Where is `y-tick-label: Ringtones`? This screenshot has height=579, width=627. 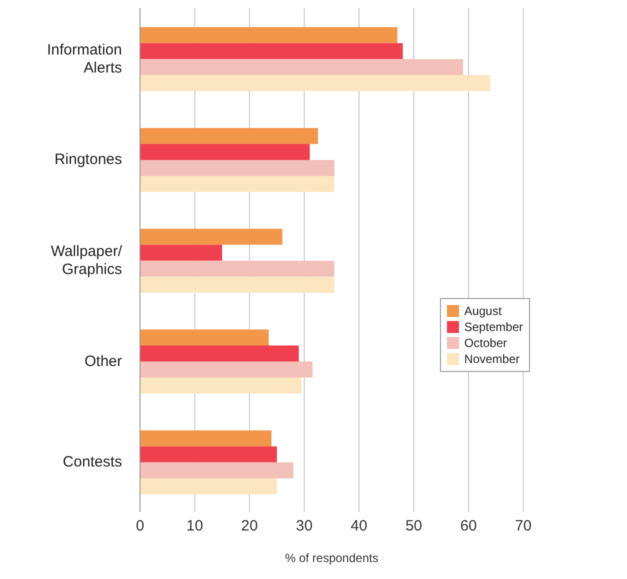
y-tick-label: Ringtones is located at coordinates (88, 159).